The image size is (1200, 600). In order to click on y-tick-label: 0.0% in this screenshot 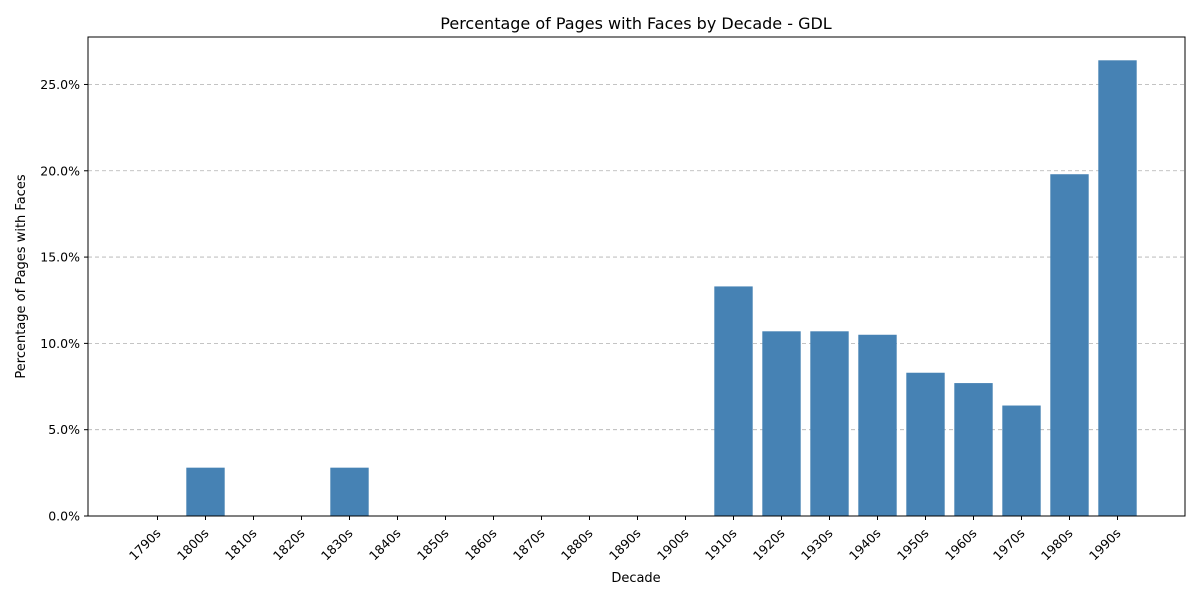, I will do `click(64, 516)`.